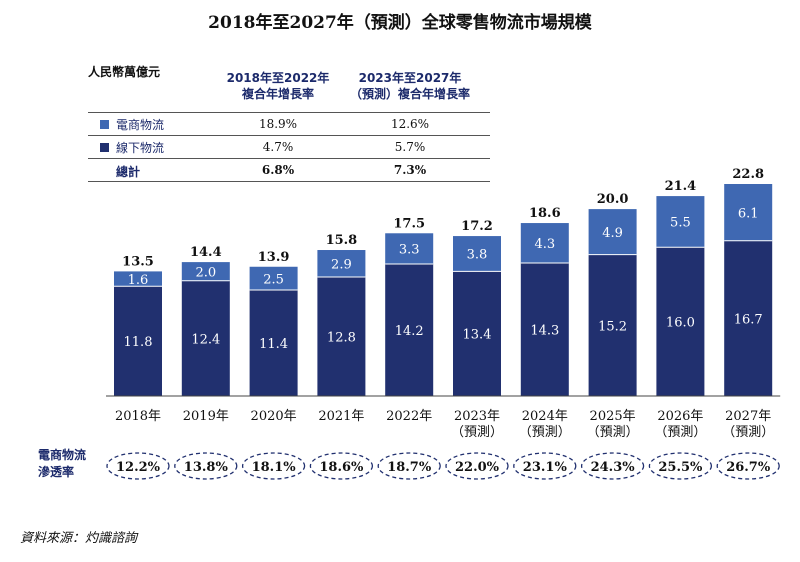  I want to click on x-tick-label-6-sub: （預測）, so click(545, 432).